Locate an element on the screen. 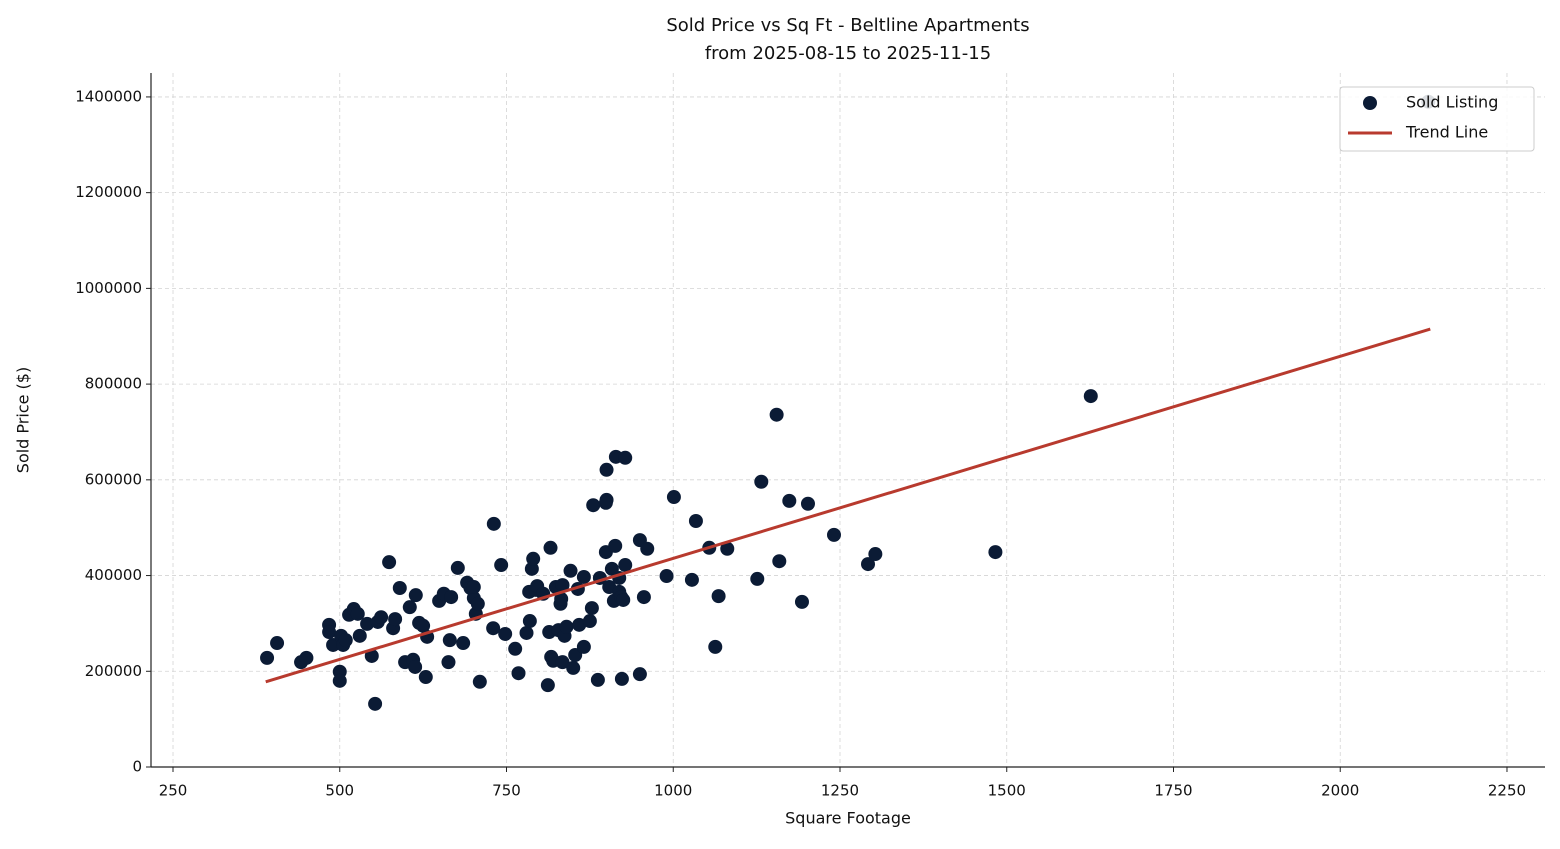 This screenshot has width=1560, height=849. y-tick-label: 1400000 is located at coordinates (108, 96).